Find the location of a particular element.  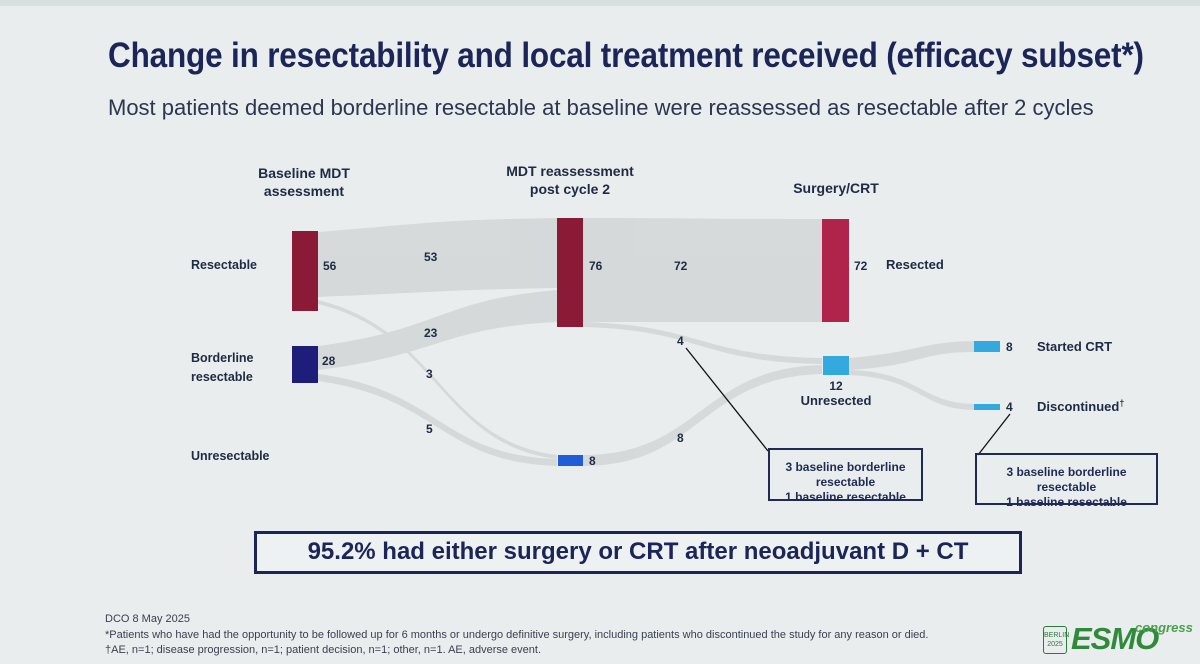

flow-unresectable-to-unresected is located at coordinates (702, 415).